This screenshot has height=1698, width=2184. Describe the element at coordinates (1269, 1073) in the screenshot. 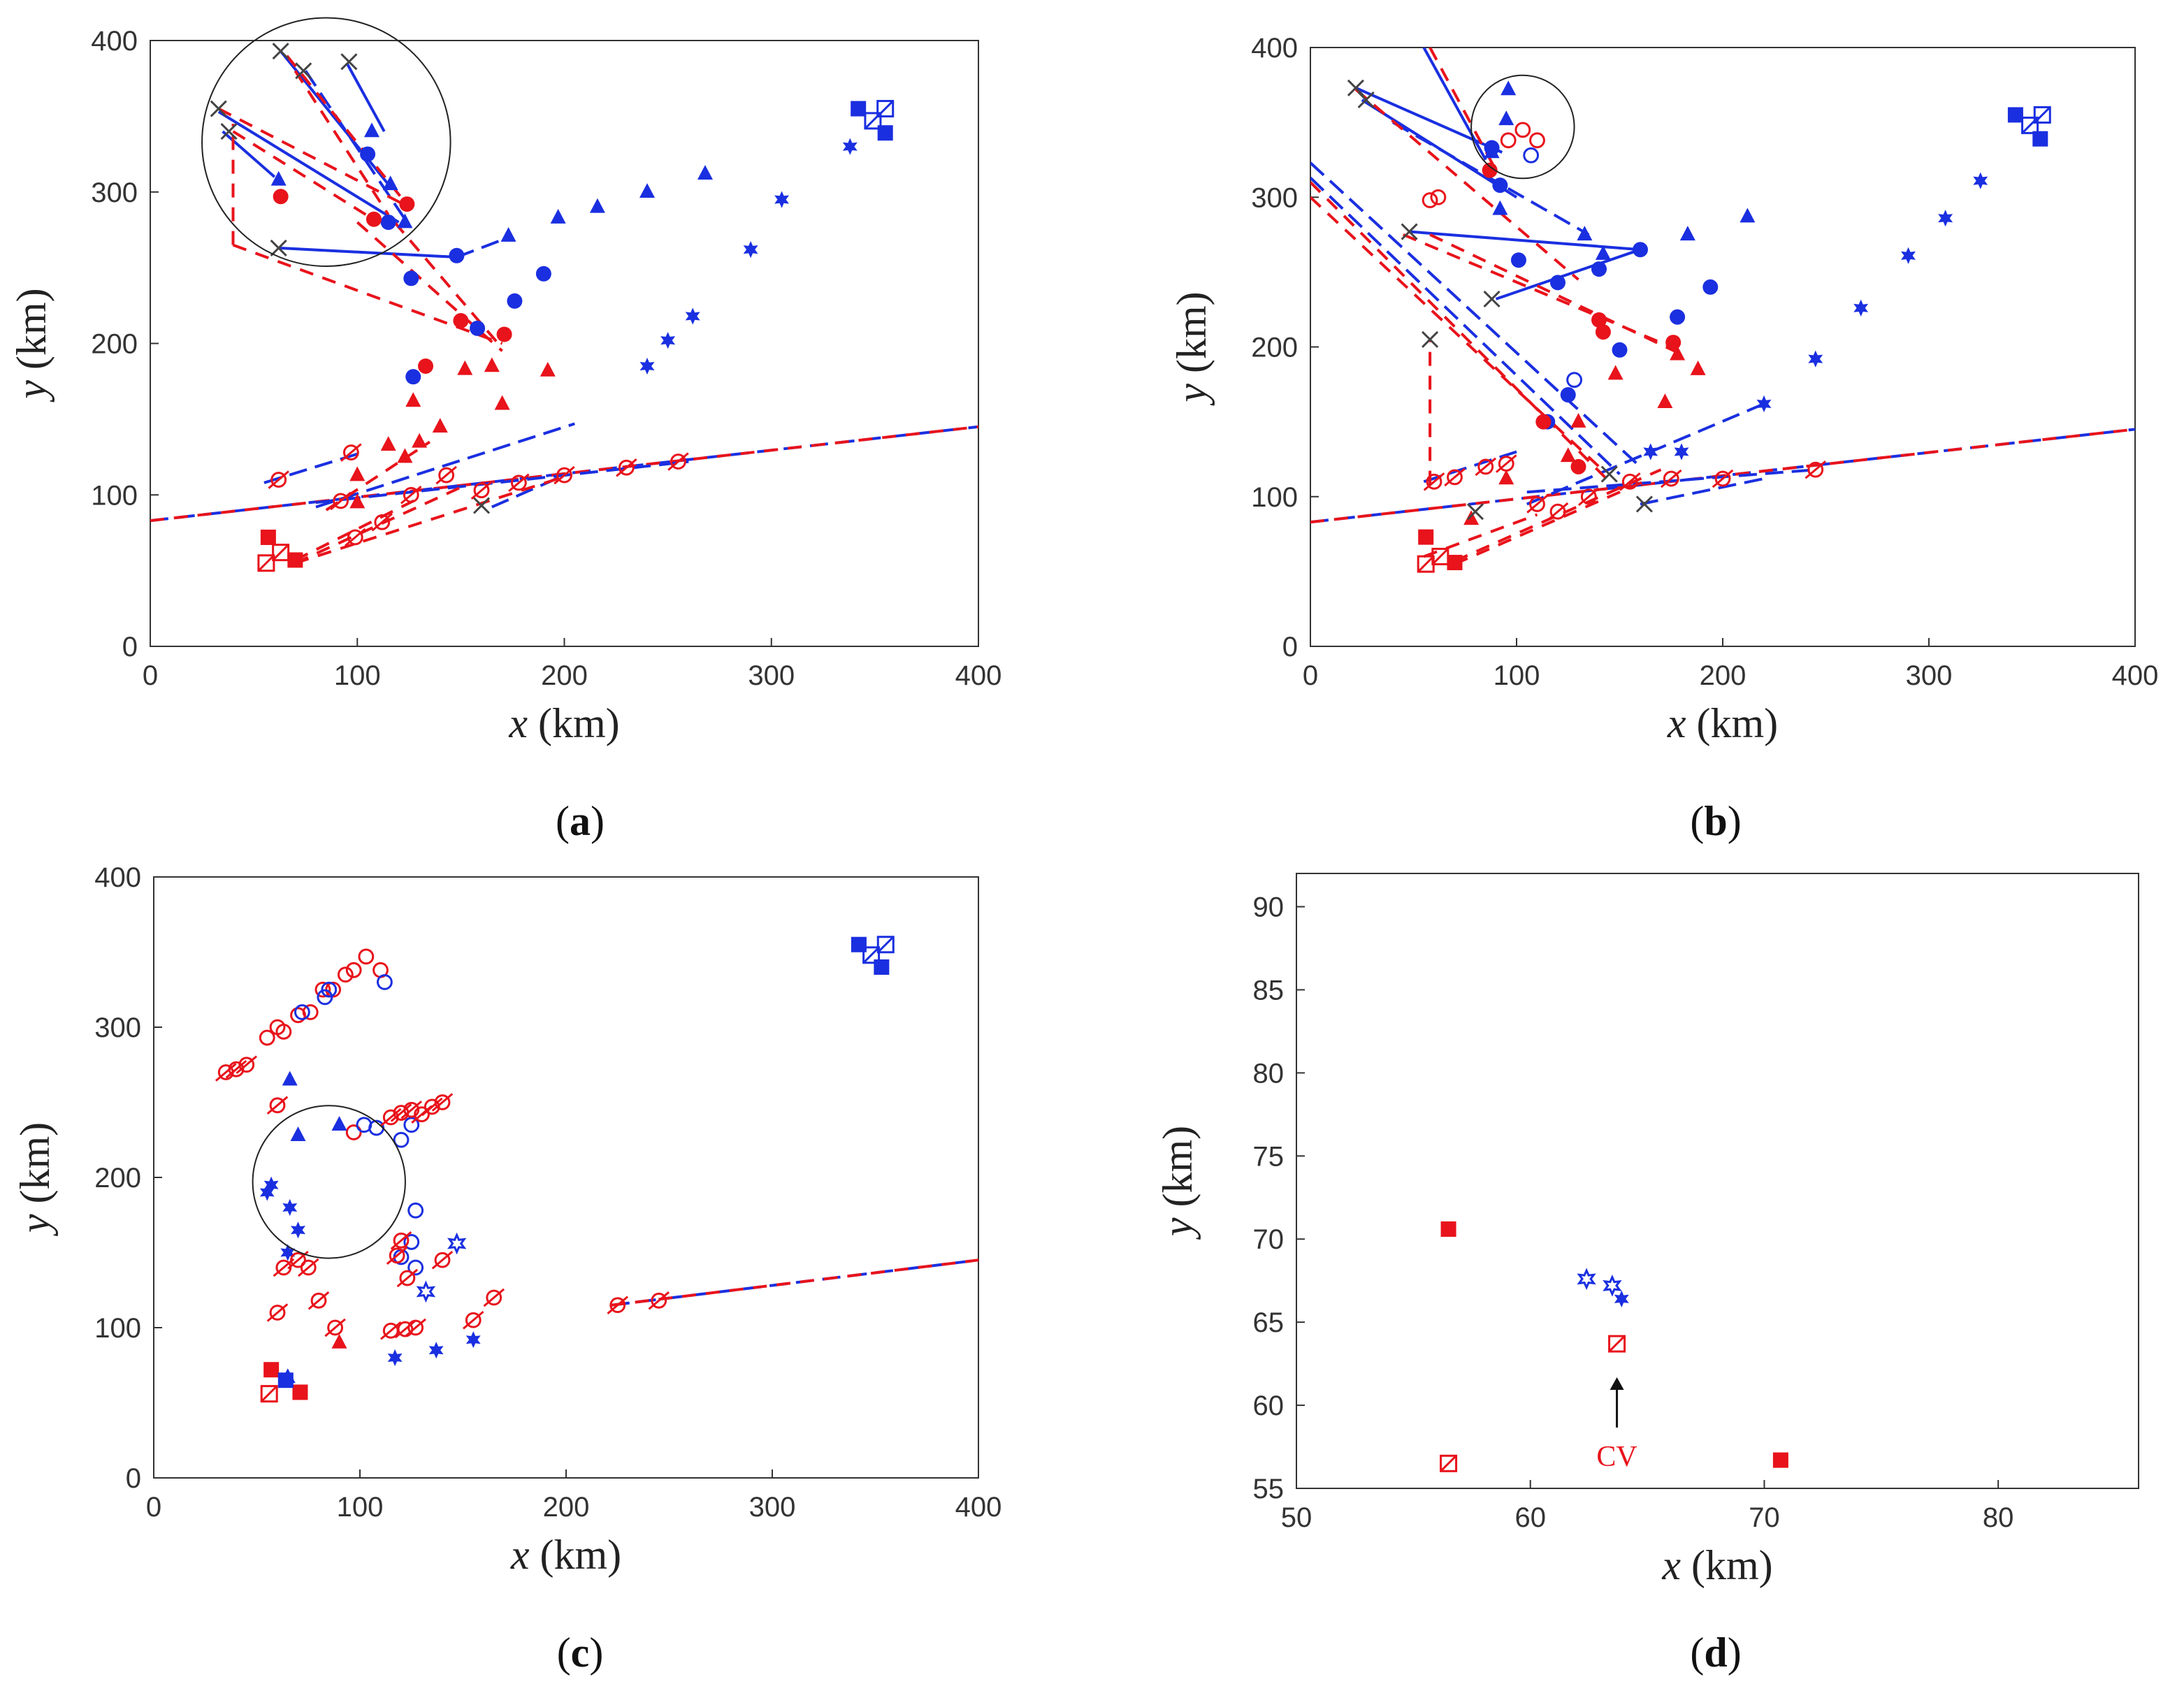

I see `y-tick-label: 80` at that location.